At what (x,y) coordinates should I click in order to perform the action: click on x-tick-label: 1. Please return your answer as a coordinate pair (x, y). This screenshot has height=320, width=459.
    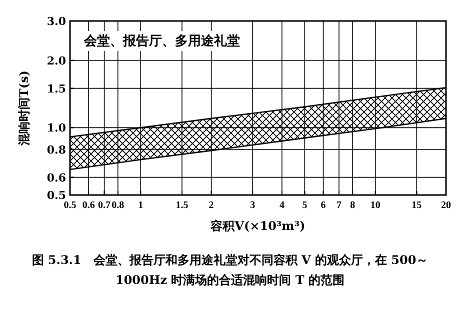
    Looking at the image, I should click on (141, 205).